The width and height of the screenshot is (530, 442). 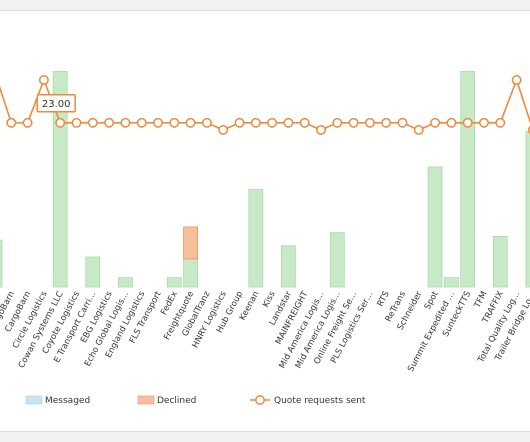 What do you see at coordinates (384, 299) in the screenshot?
I see `x-tick-label: RTS` at bounding box center [384, 299].